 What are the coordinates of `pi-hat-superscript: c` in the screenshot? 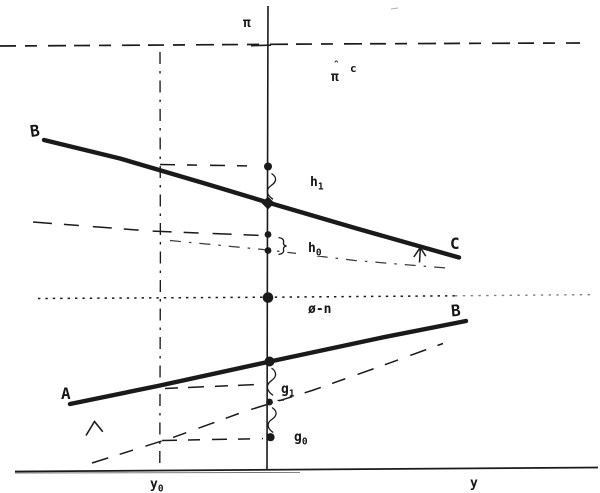 It's located at (353, 68).